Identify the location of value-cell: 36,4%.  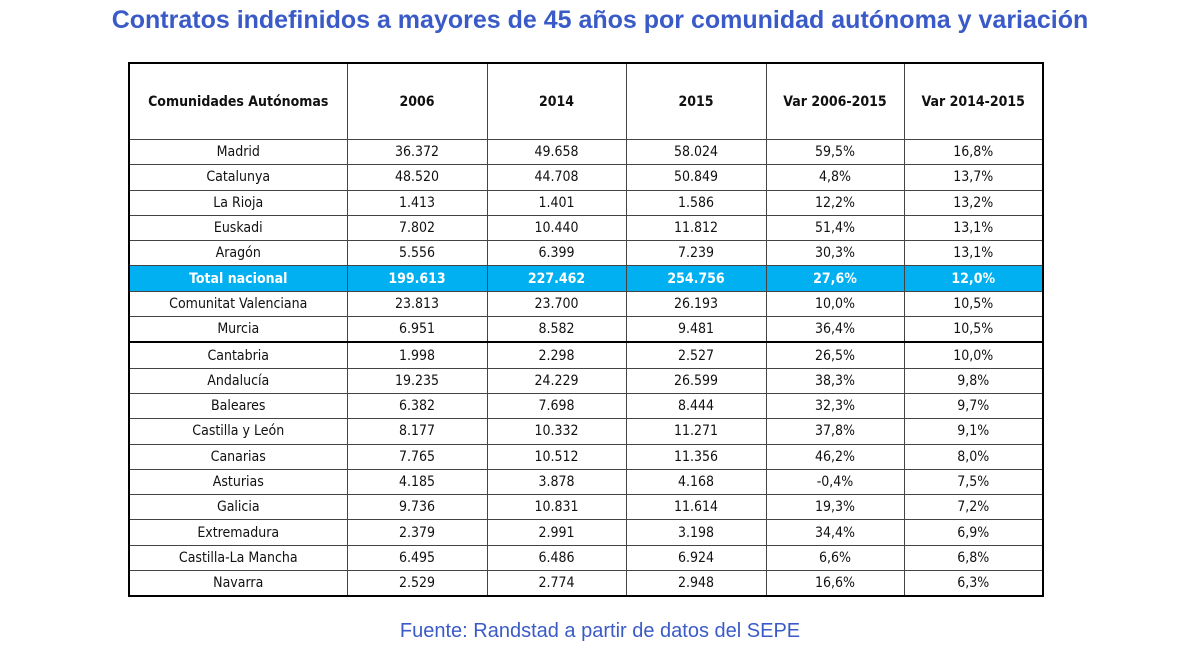
(835, 329).